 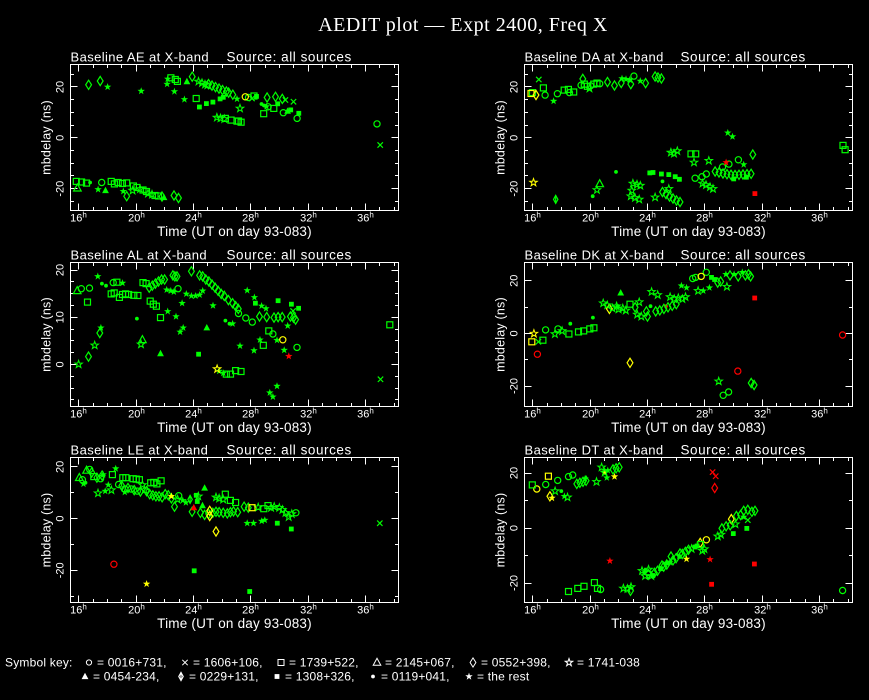 What do you see at coordinates (61, 317) in the screenshot?
I see `svg-text: 10` at bounding box center [61, 317].